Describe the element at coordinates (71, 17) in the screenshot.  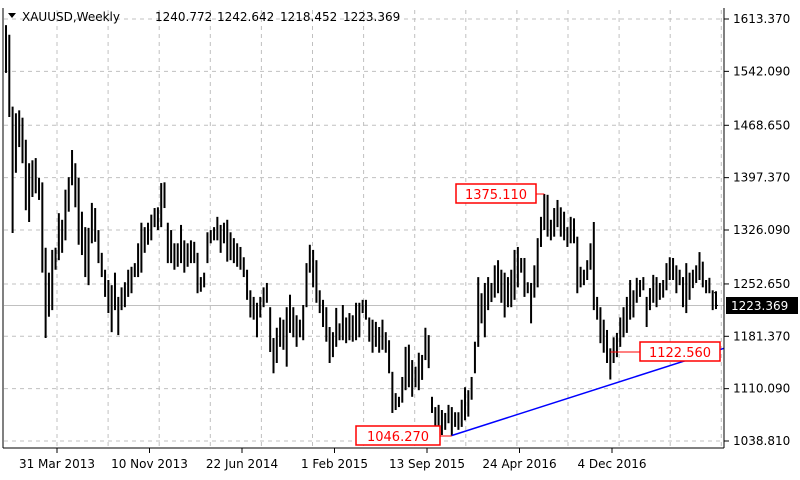
I see `chart-title: XAUUSD,Weekly` at that location.